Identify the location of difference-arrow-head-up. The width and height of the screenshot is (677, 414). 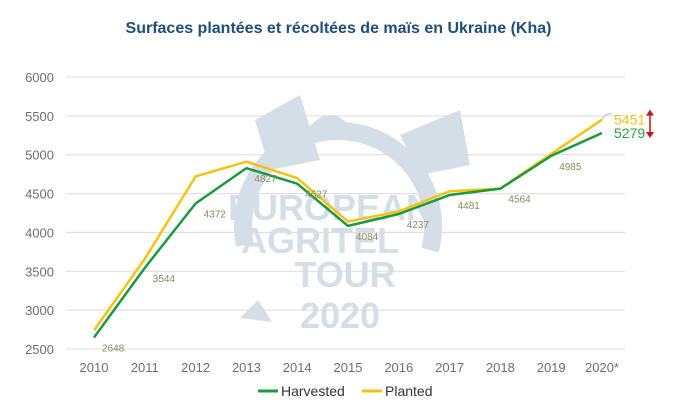
(650, 112).